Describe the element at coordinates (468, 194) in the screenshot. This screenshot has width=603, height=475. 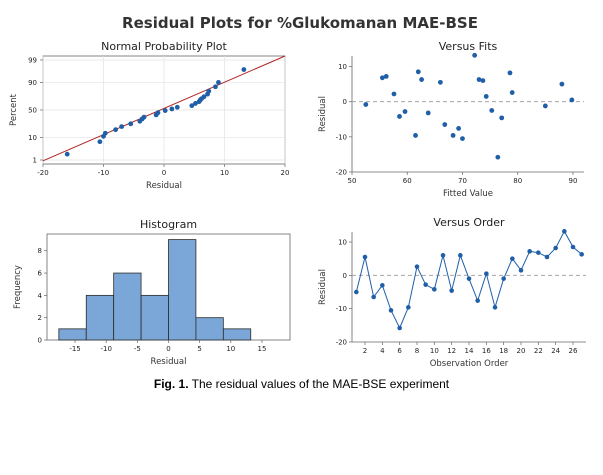
I see `x-axis-label: Fitted Value` at that location.